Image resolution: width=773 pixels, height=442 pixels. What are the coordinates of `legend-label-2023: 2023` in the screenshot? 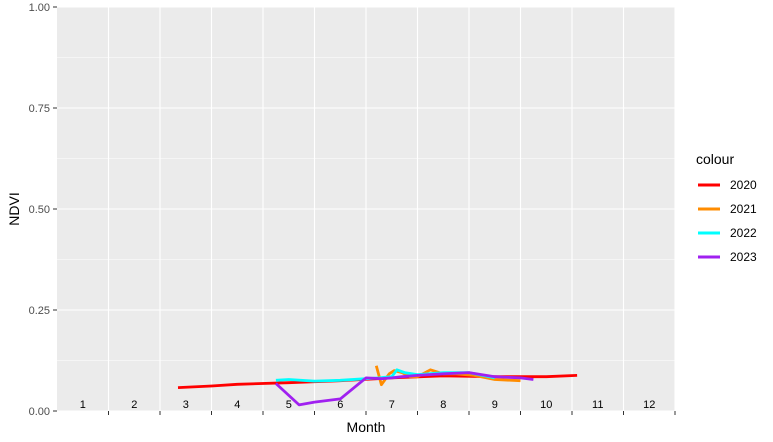 It's located at (743, 257).